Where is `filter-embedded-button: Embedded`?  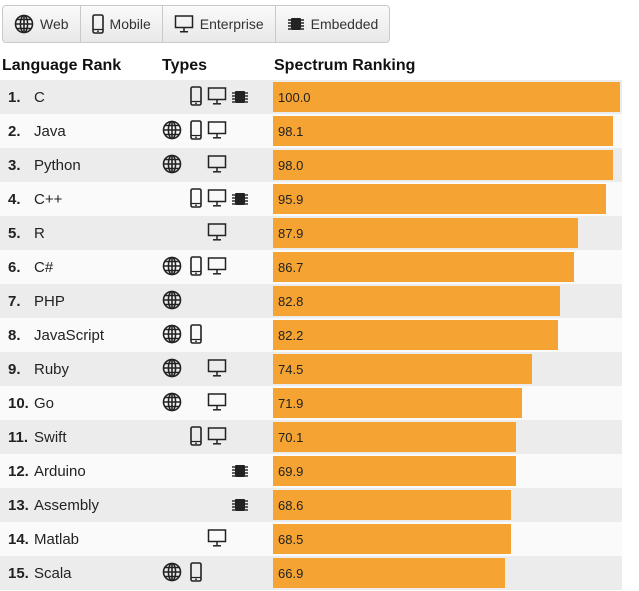 filter-embedded-button: Embedded is located at coordinates (333, 24).